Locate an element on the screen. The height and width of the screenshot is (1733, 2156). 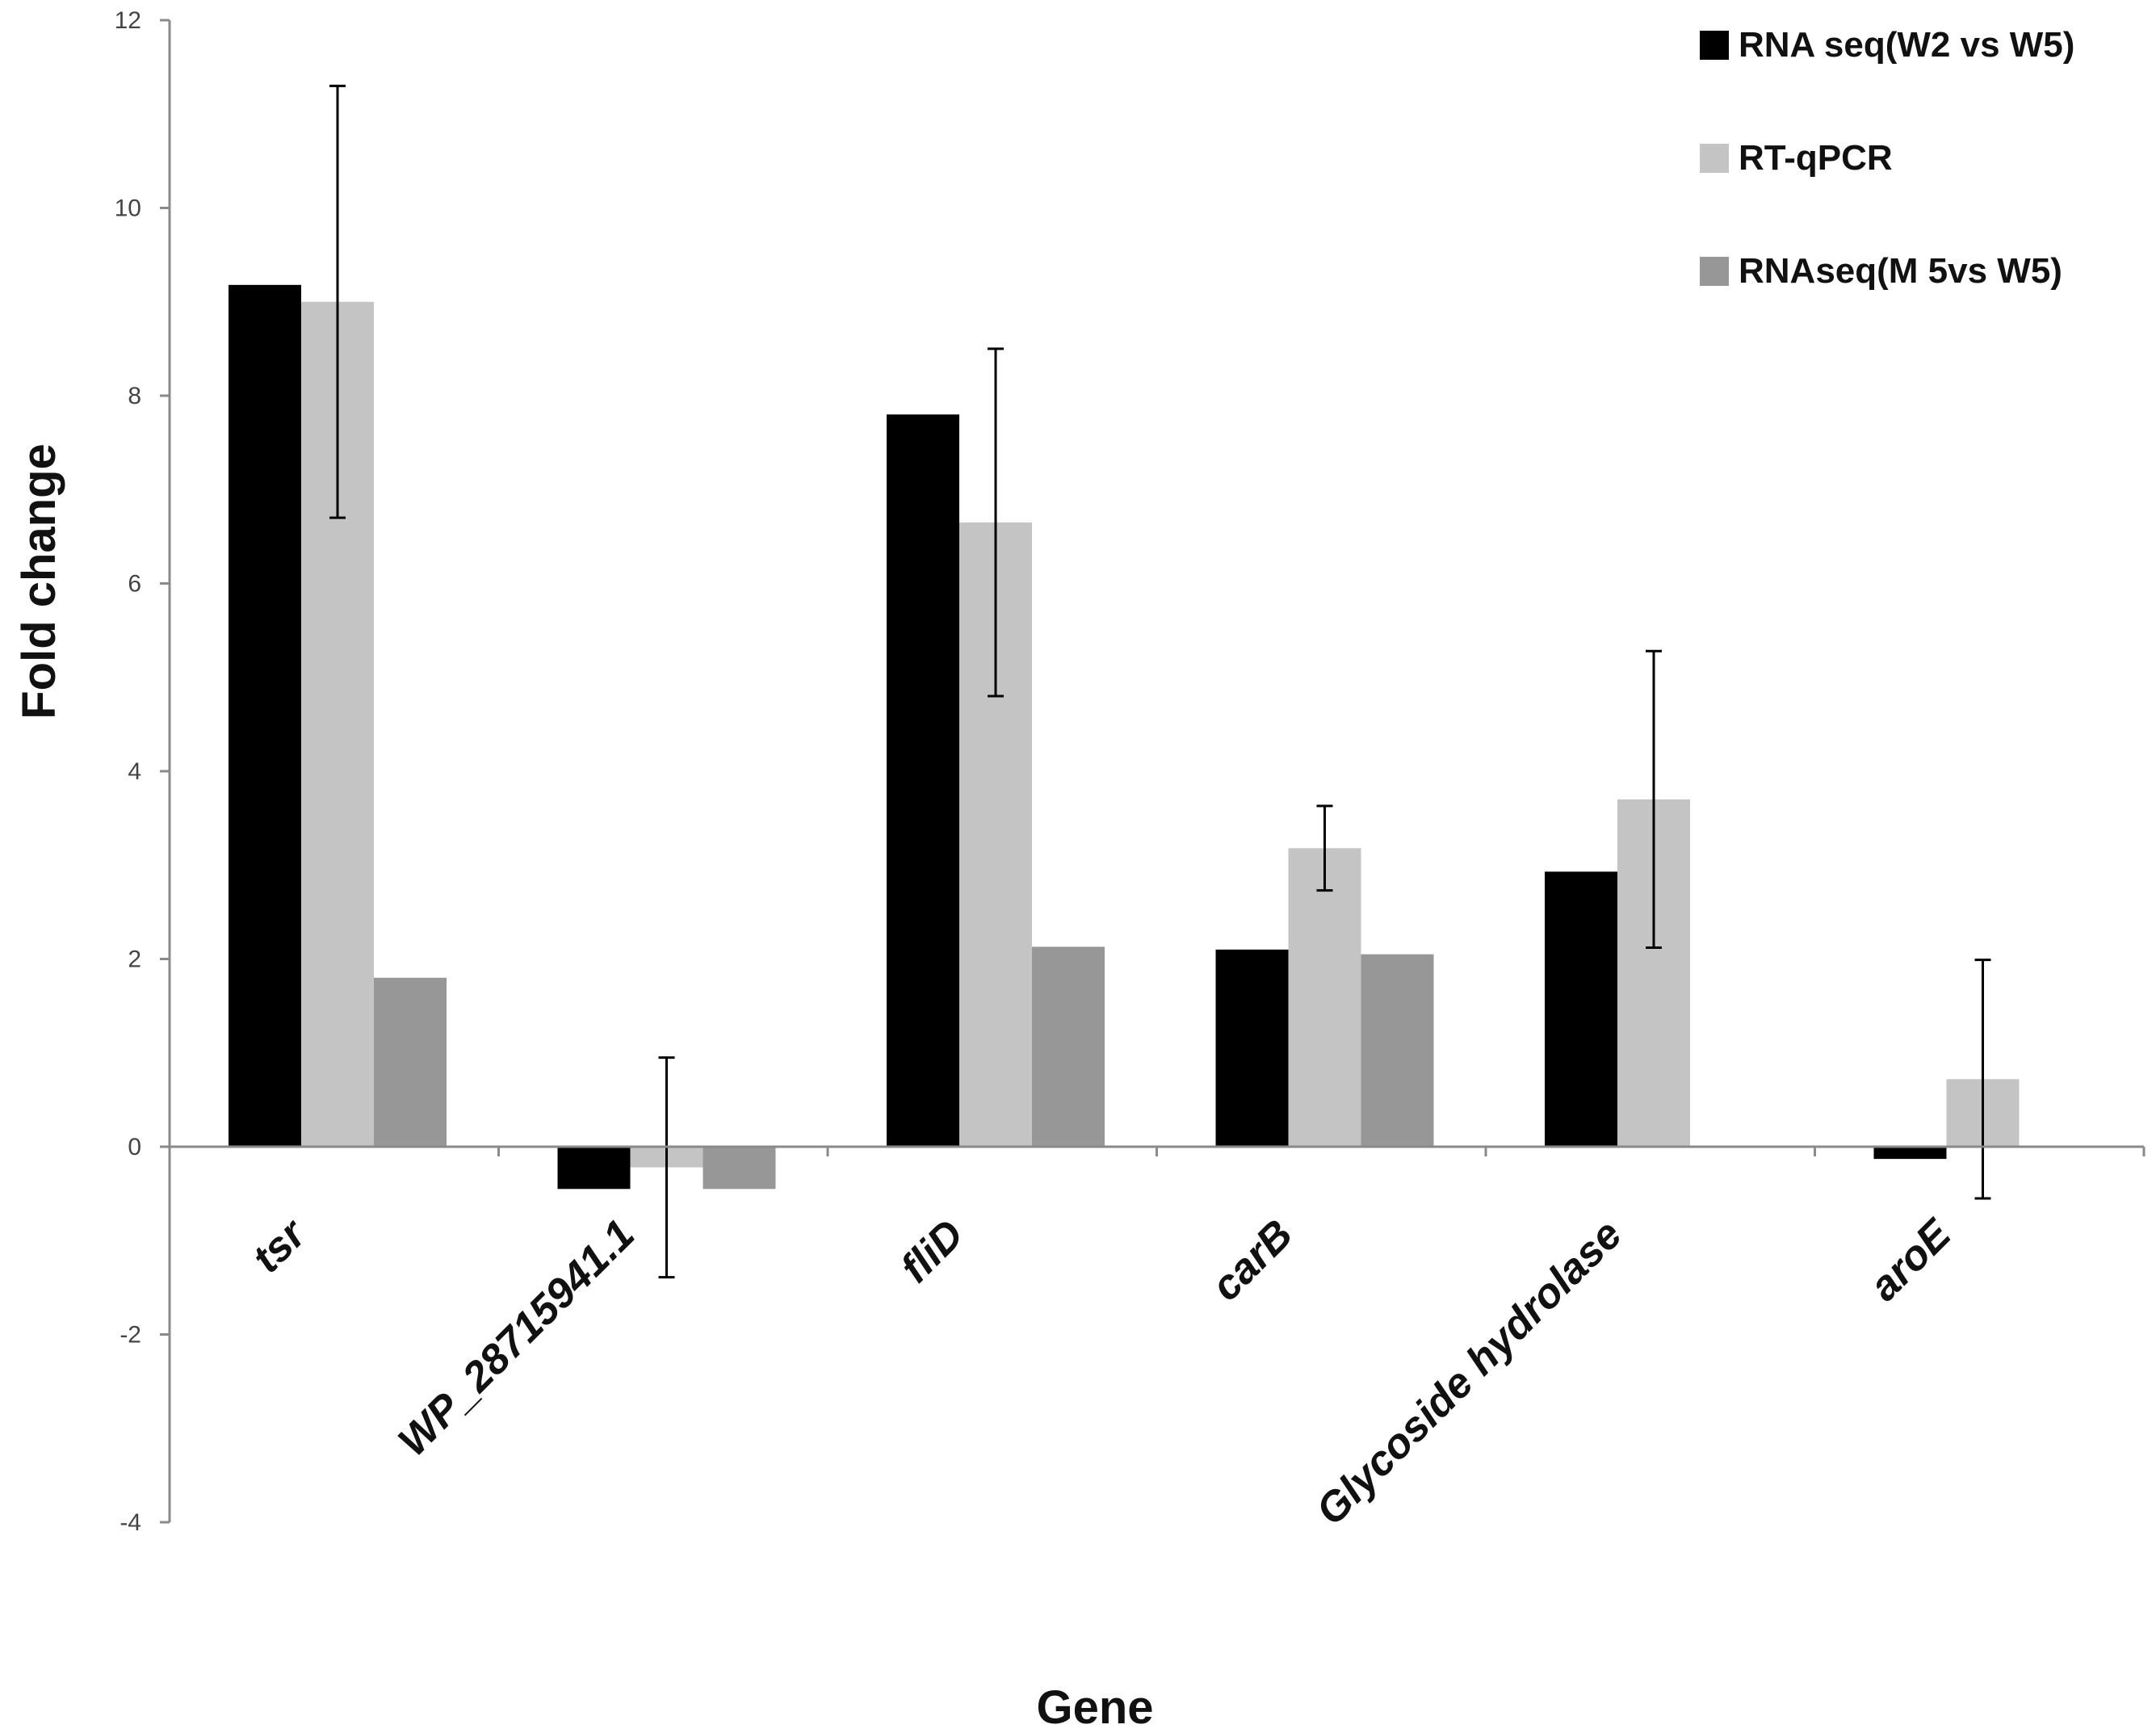
legend-label: RNAseq(M 5vs W5) is located at coordinates (1900, 271).